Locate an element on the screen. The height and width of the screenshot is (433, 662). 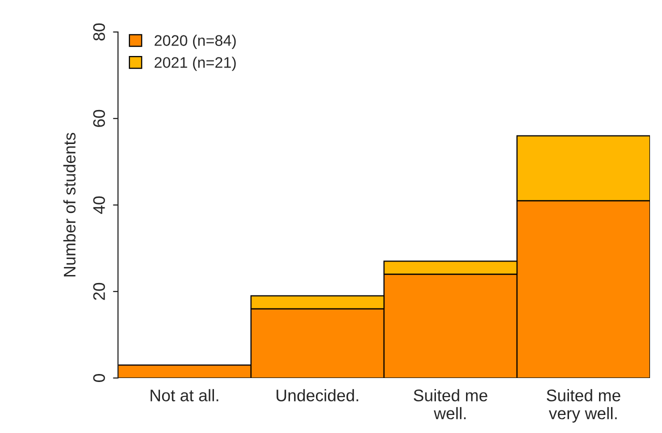
y-tick-label: 40 is located at coordinates (99, 205).